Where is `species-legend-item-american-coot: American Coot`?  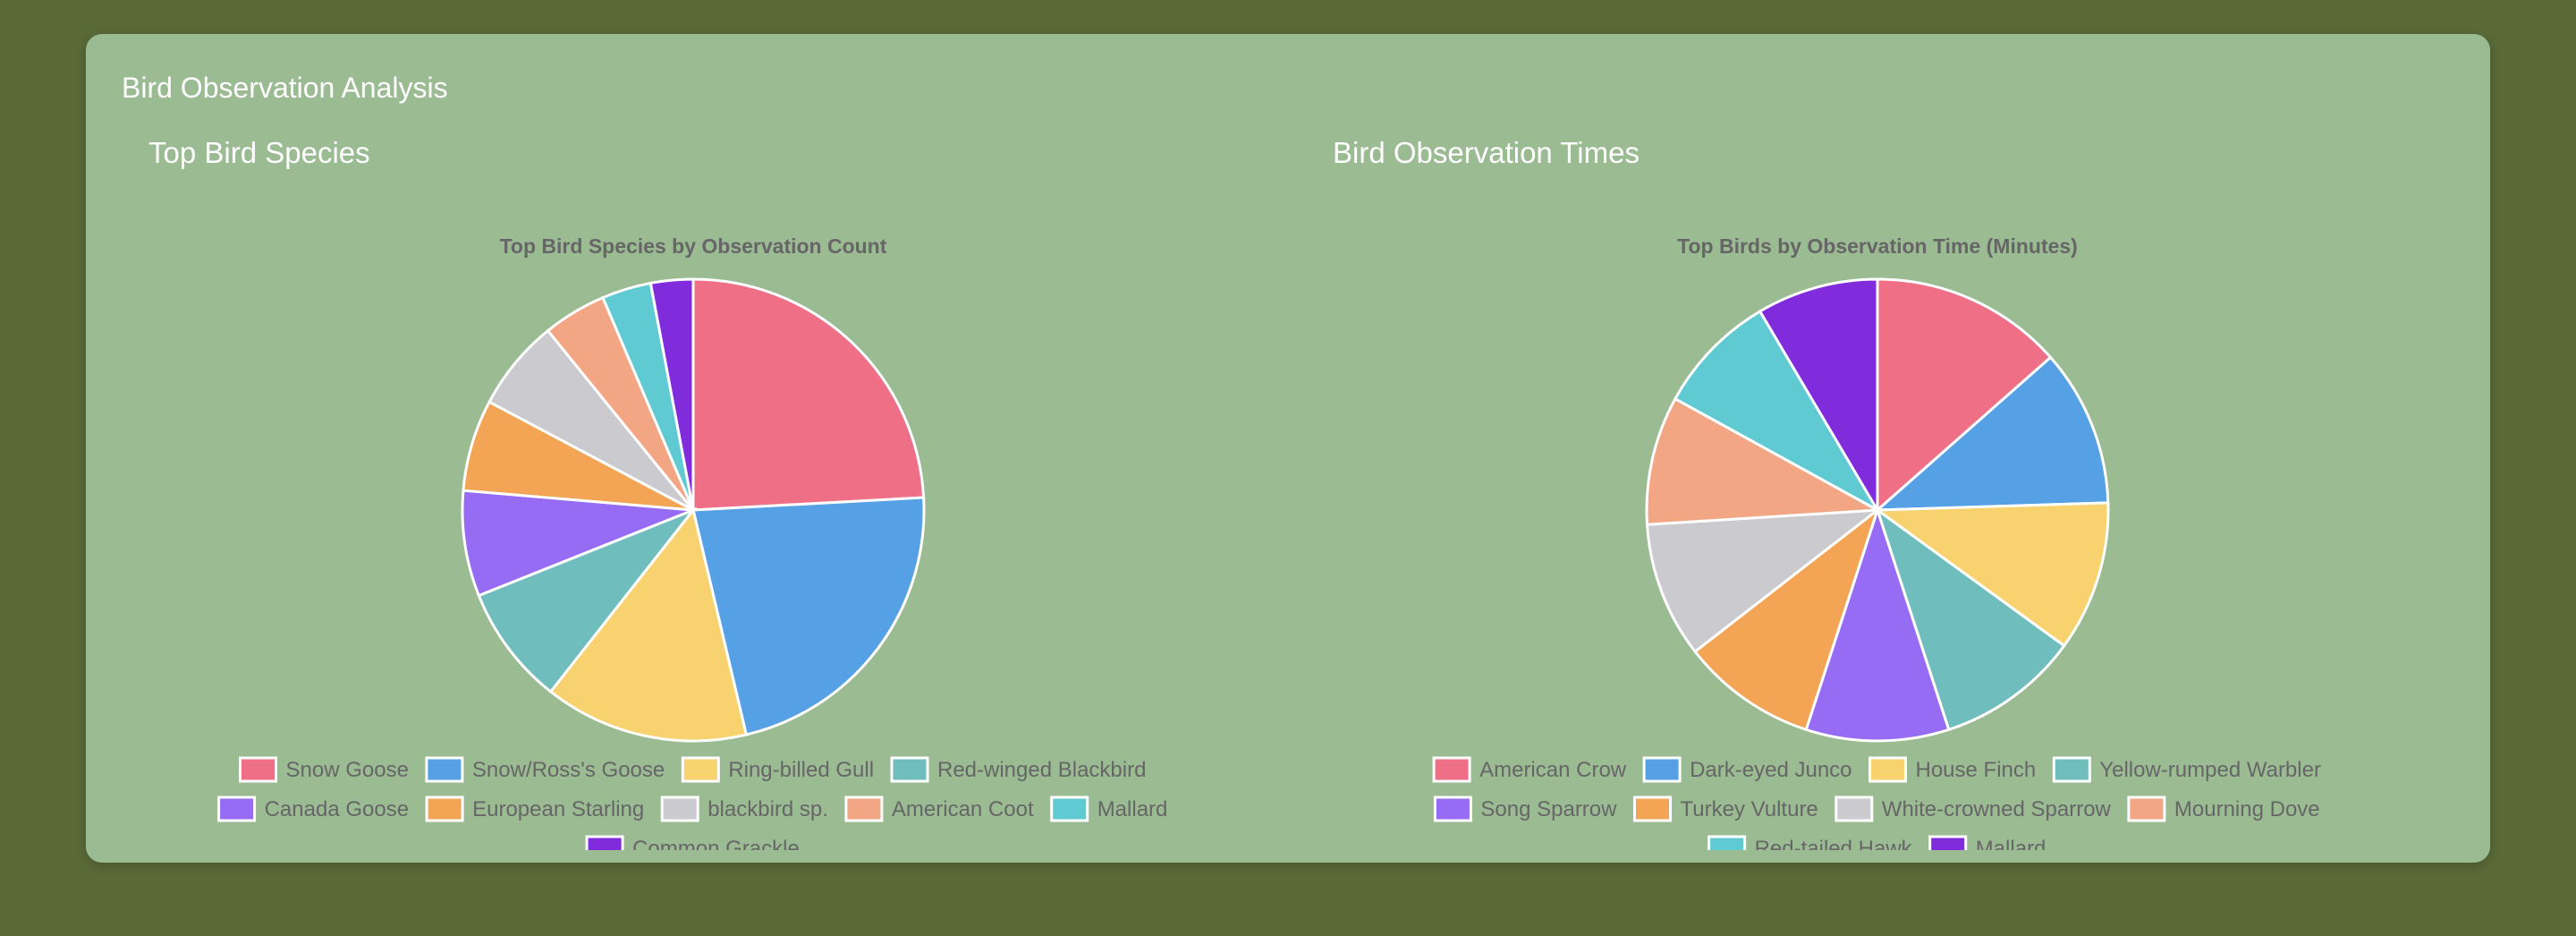
species-legend-item-american-coot: American Coot is located at coordinates (939, 809).